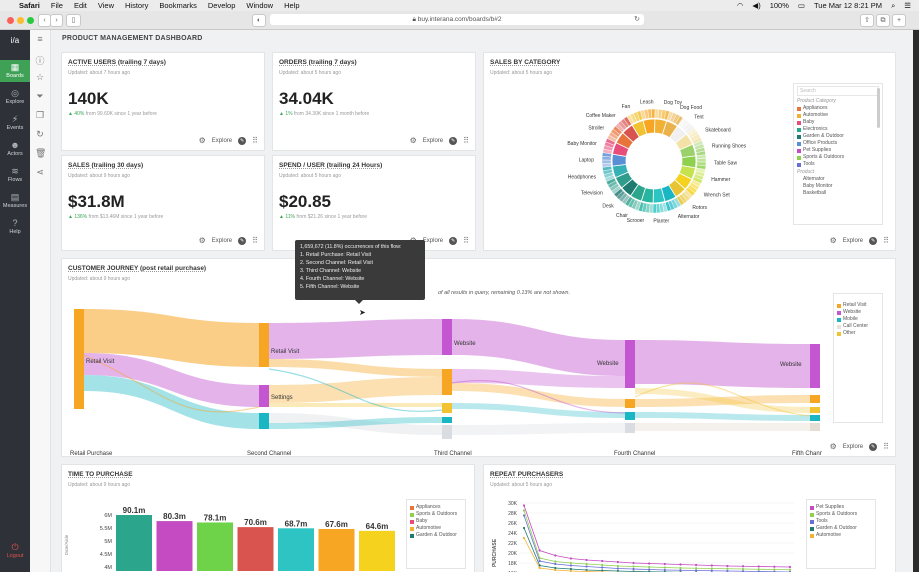 Image resolution: width=919 pixels, height=572 pixels. I want to click on menu-help: Help, so click(292, 5).